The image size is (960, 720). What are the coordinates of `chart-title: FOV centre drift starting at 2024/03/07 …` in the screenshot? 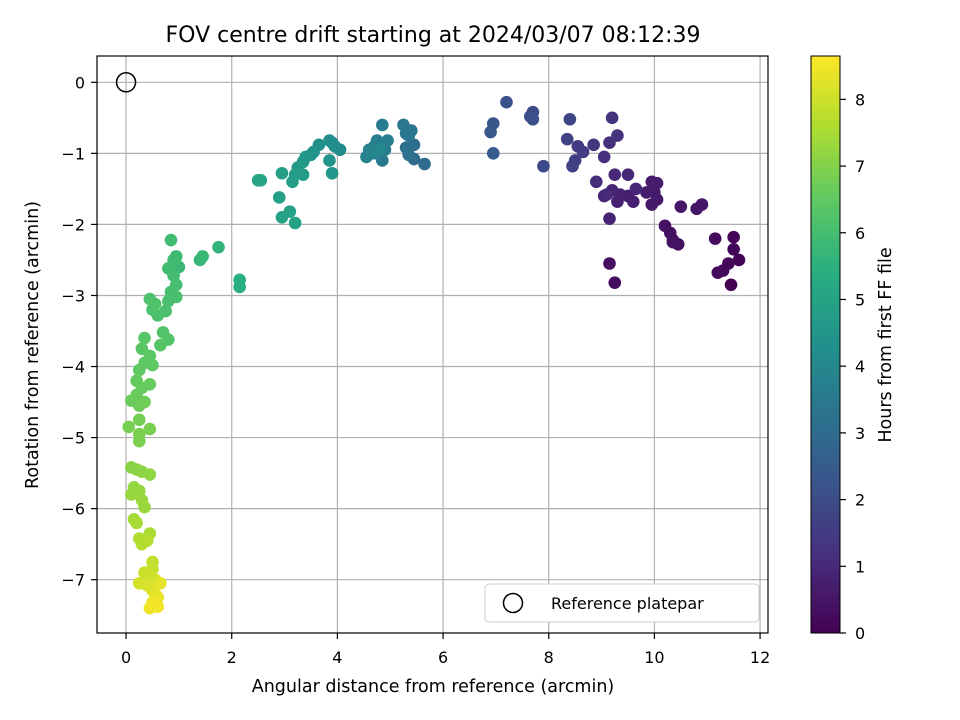 It's located at (433, 35).